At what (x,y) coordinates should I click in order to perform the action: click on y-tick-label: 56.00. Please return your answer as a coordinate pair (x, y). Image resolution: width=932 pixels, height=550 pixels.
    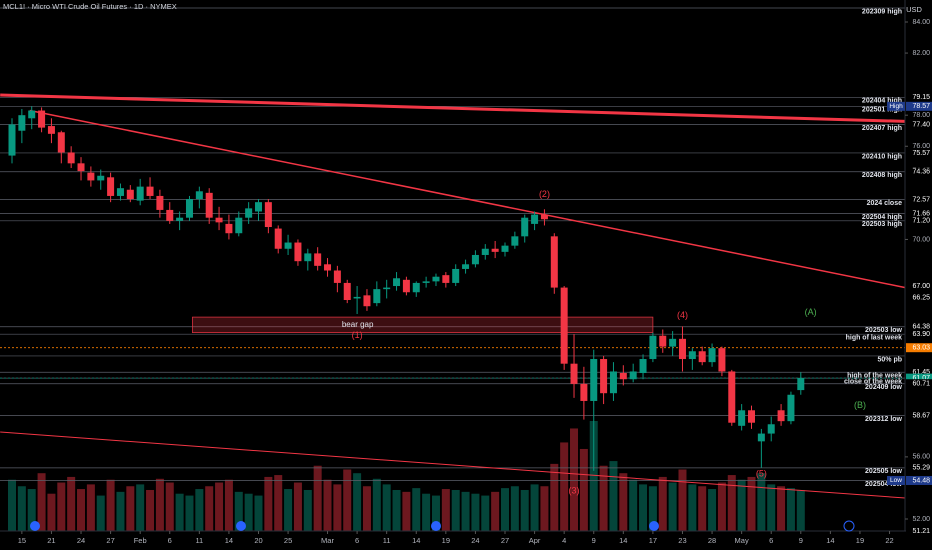
    Looking at the image, I should click on (921, 457).